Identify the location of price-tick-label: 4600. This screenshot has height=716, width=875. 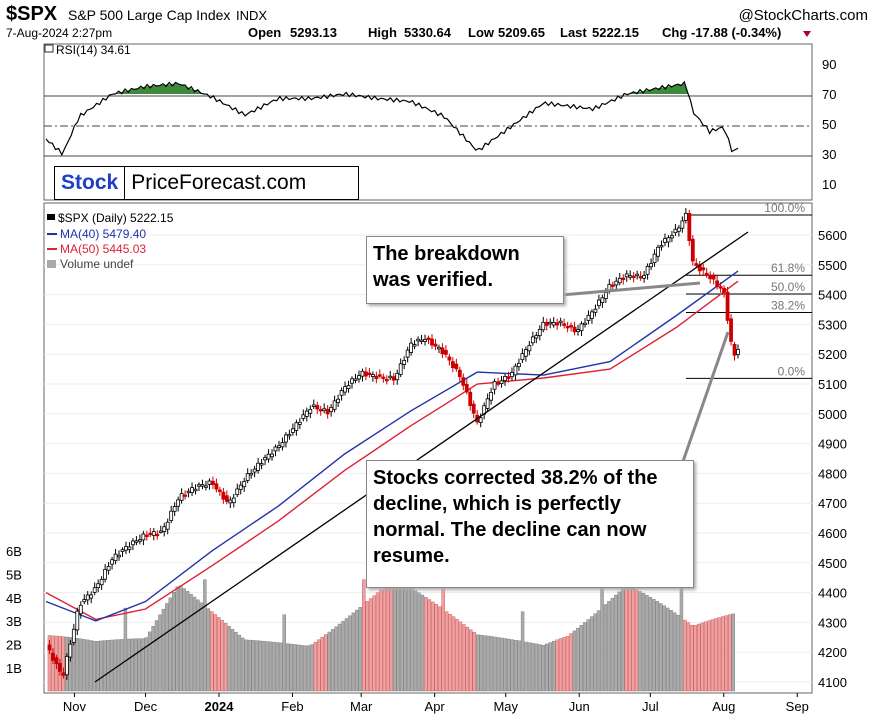
(832, 533).